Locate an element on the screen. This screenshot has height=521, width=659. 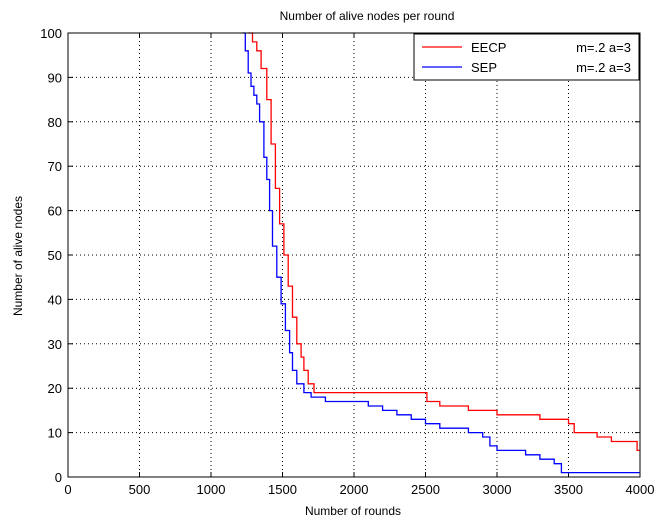
y-tick-label: 60 is located at coordinates (55, 211).